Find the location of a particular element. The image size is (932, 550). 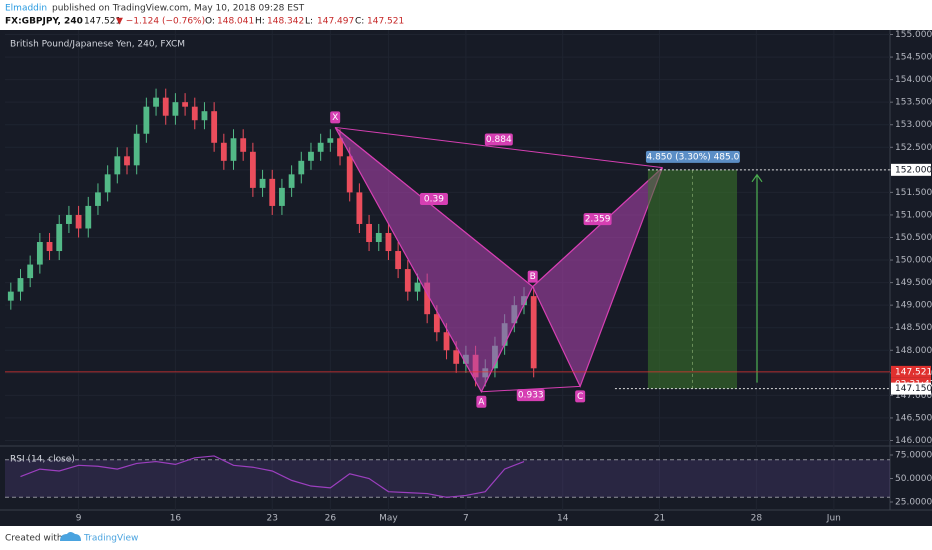

rsi-band is located at coordinates (447, 478).